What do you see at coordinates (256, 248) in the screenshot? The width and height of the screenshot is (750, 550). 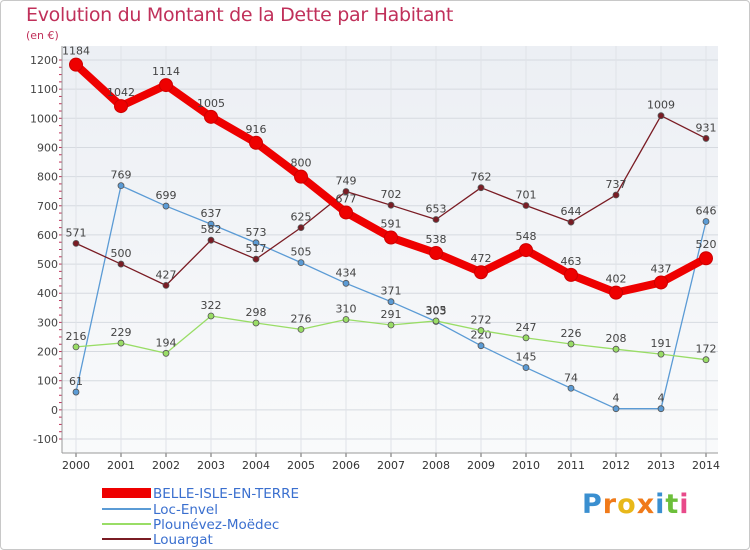 I see `data-label: 517` at bounding box center [256, 248].